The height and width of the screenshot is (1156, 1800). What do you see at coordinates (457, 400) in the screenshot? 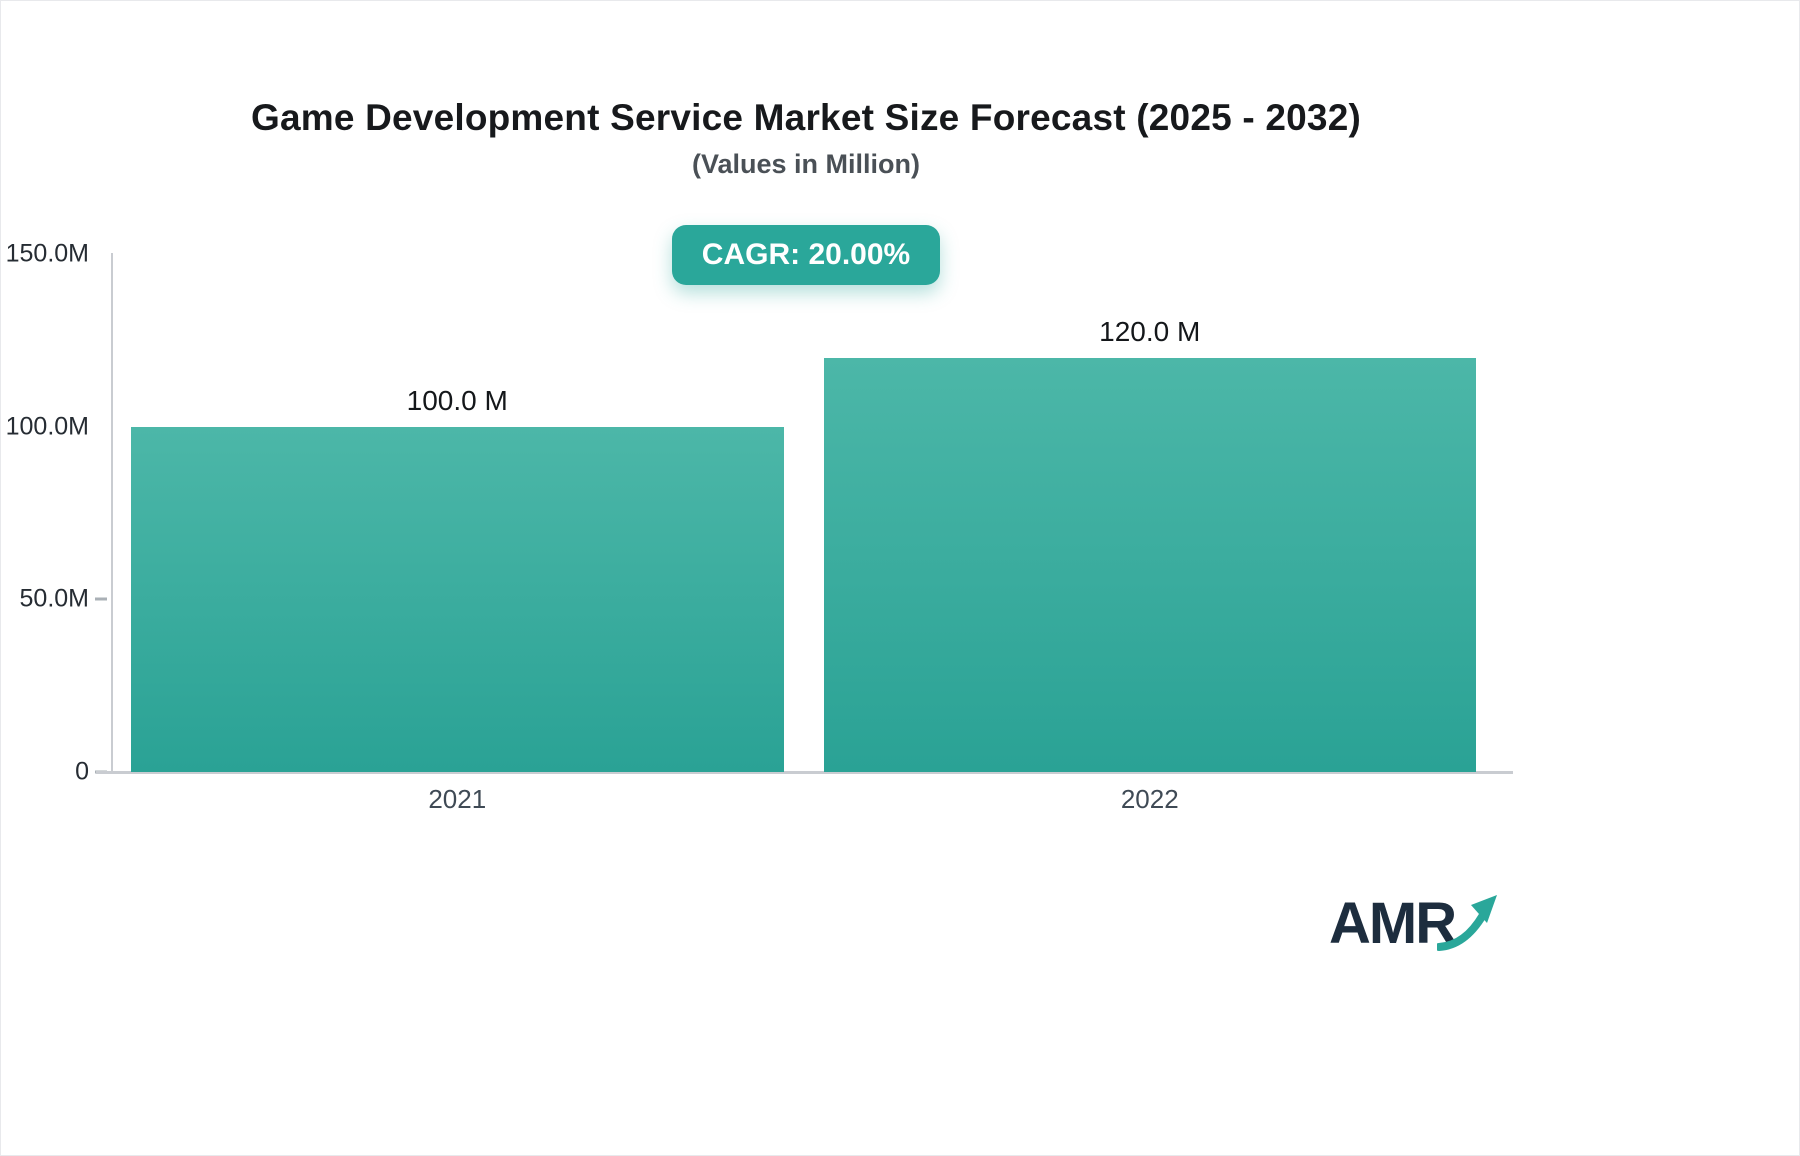
I see `bar-value-label: 100.0 M` at bounding box center [457, 400].